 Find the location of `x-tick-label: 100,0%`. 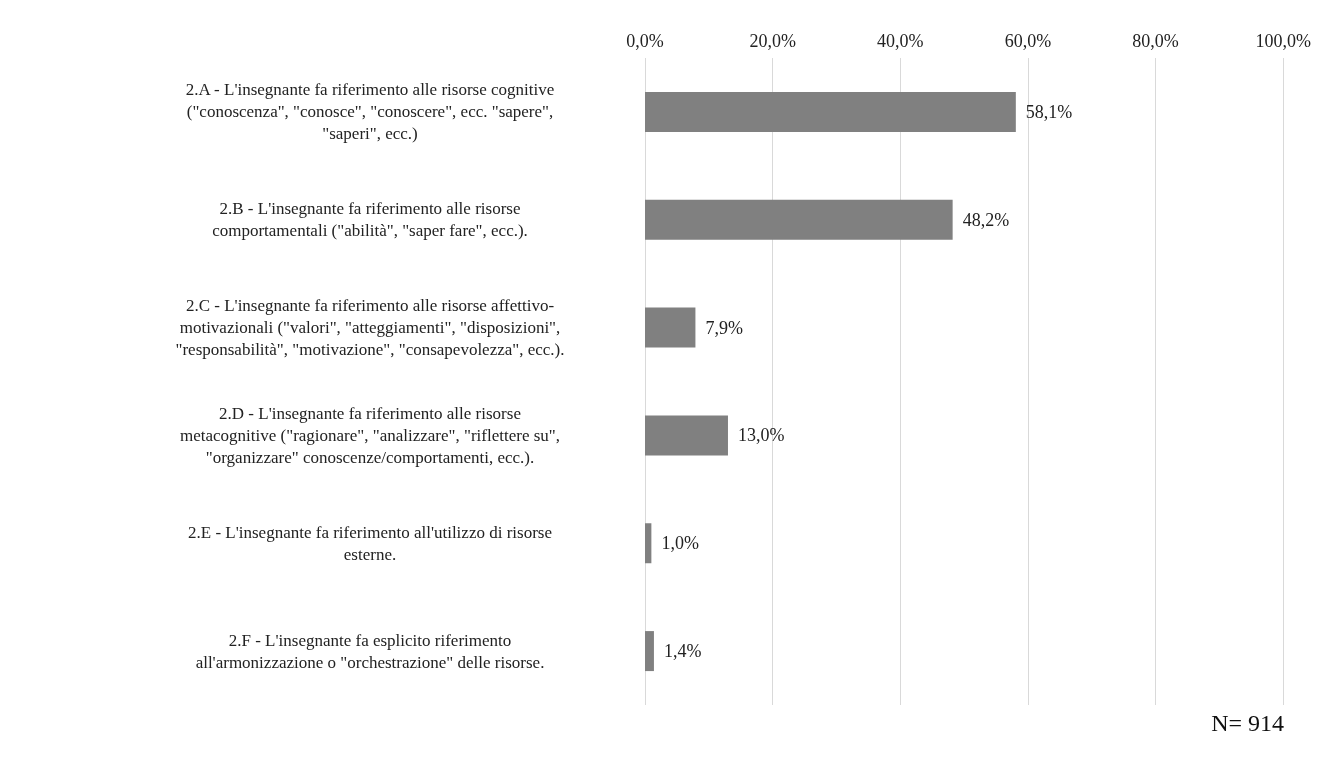

x-tick-label: 100,0% is located at coordinates (1283, 41).